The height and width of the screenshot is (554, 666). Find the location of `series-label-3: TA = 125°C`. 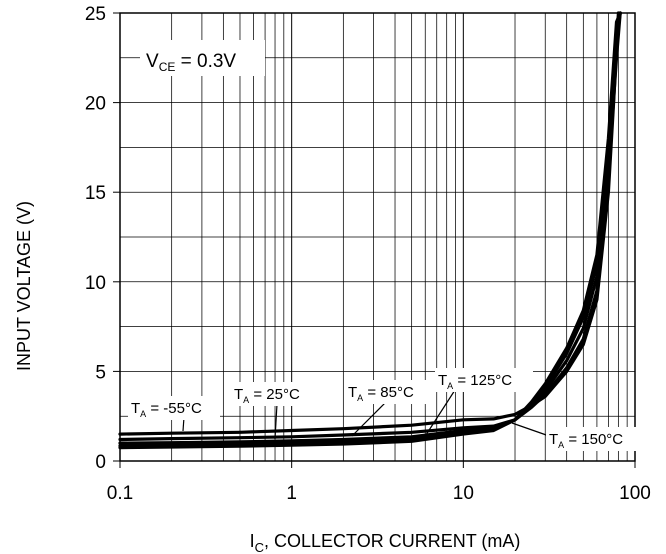

series-label-3: TA = 125°C is located at coordinates (475, 381).